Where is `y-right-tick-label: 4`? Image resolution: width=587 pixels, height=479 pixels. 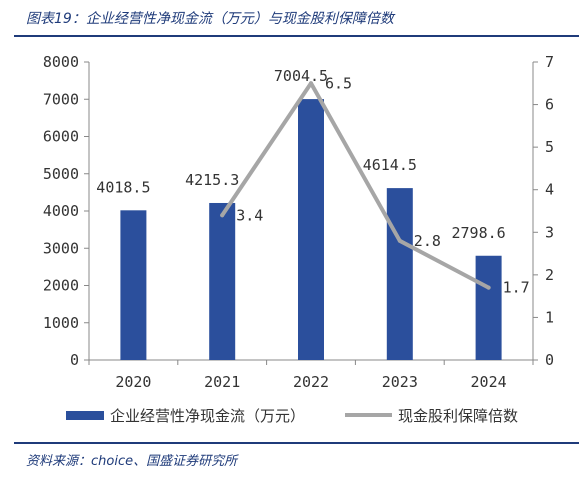
y-right-tick-label: 4 is located at coordinates (549, 190).